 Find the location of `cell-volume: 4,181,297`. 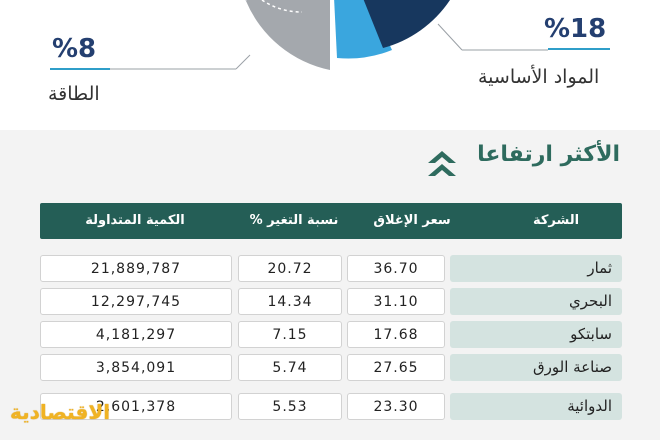

cell-volume: 4,181,297 is located at coordinates (136, 334).